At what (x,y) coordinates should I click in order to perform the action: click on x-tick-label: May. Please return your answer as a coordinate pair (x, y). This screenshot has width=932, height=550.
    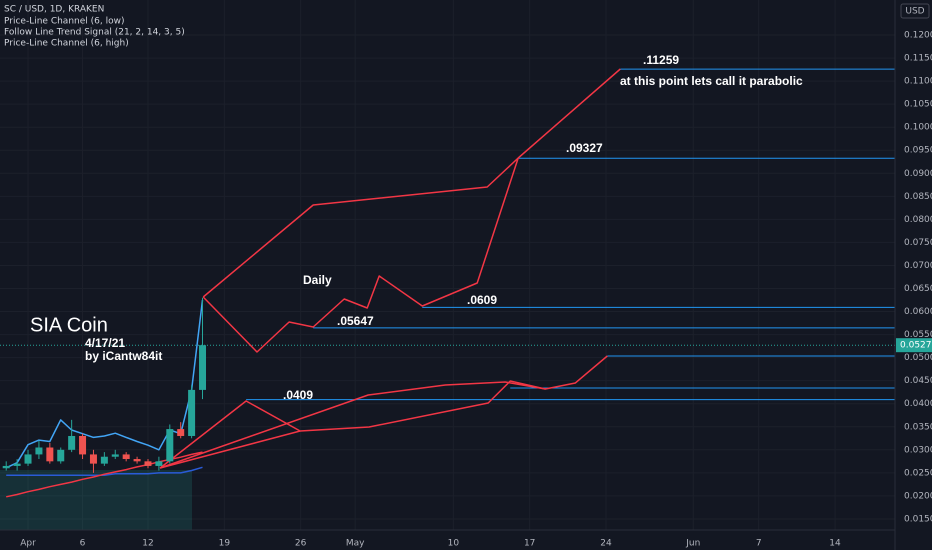
    Looking at the image, I should click on (355, 544).